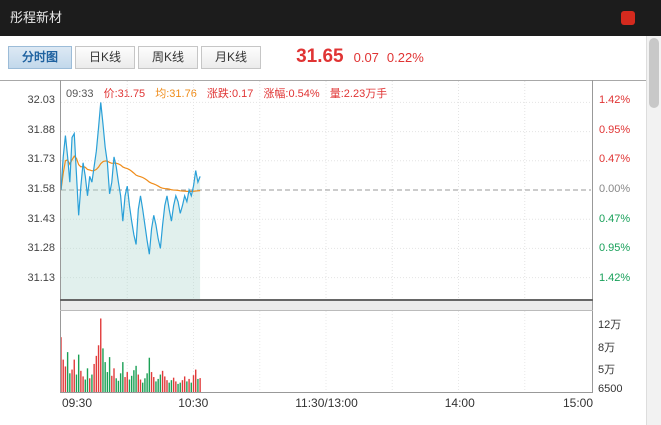  I want to click on price-volume-divider, so click(326, 300).